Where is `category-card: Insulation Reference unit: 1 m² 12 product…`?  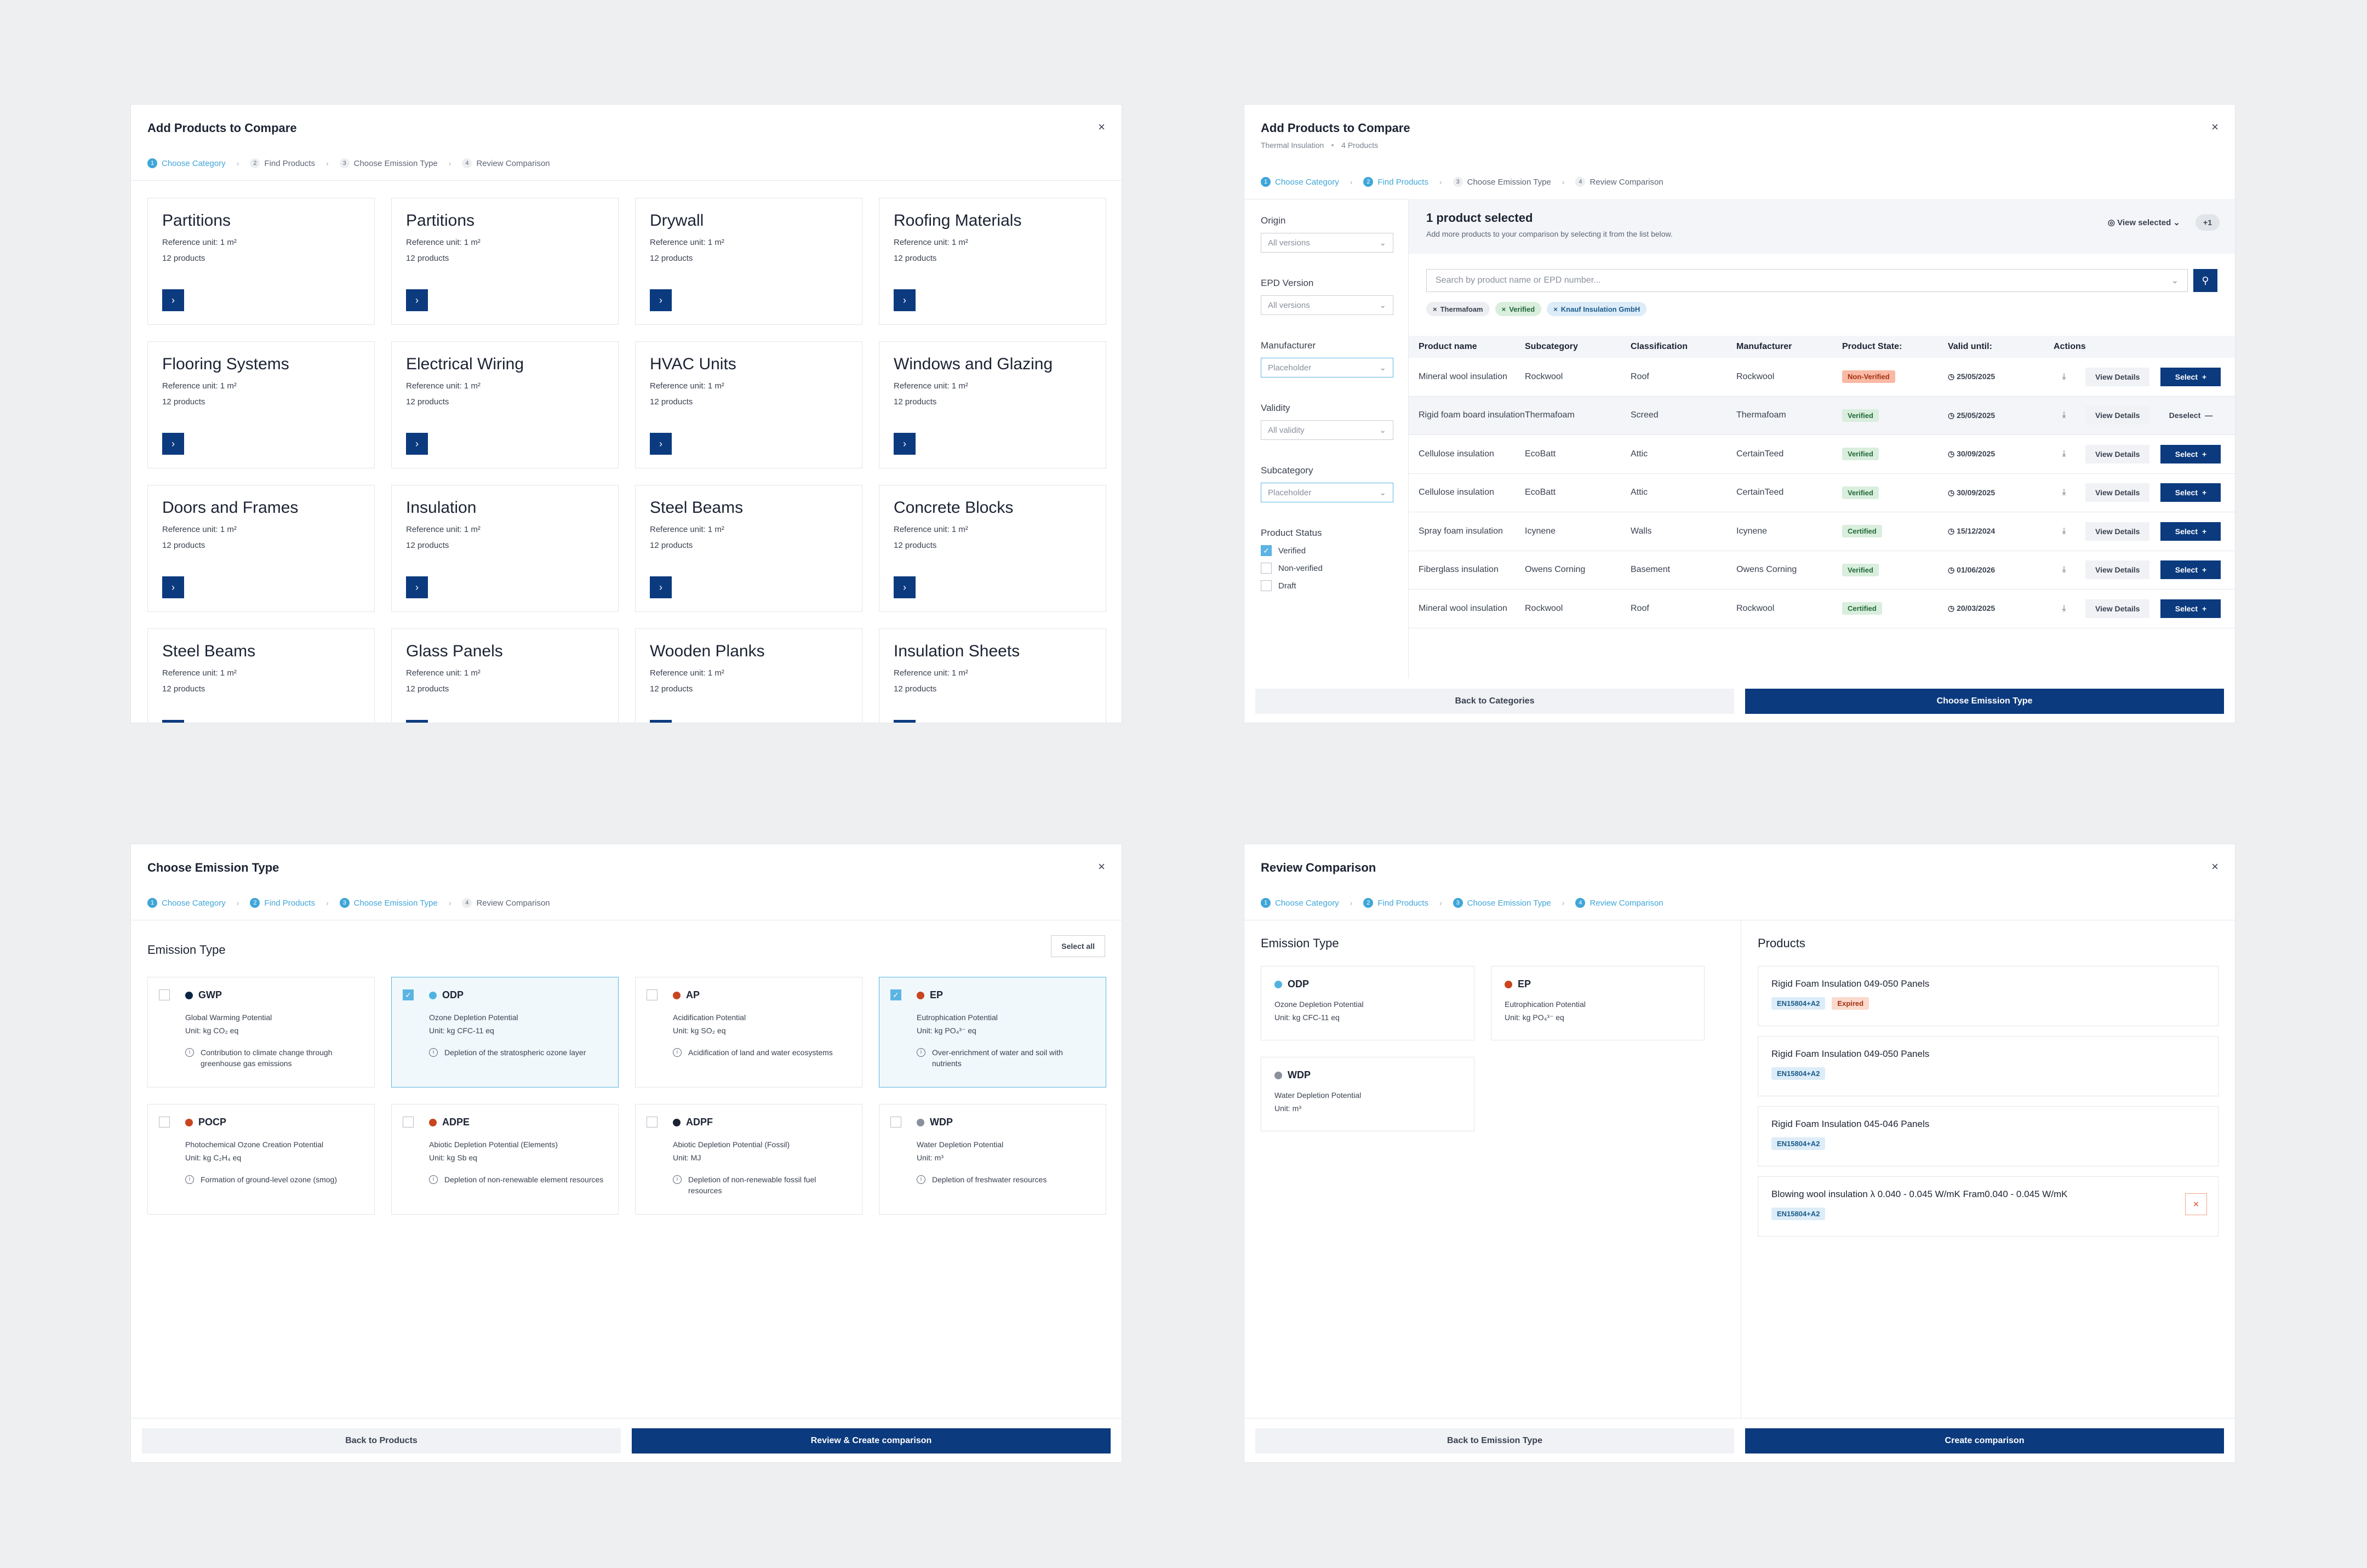
category-card: Insulation Reference unit: 1 m² 12 product… is located at coordinates (505, 548).